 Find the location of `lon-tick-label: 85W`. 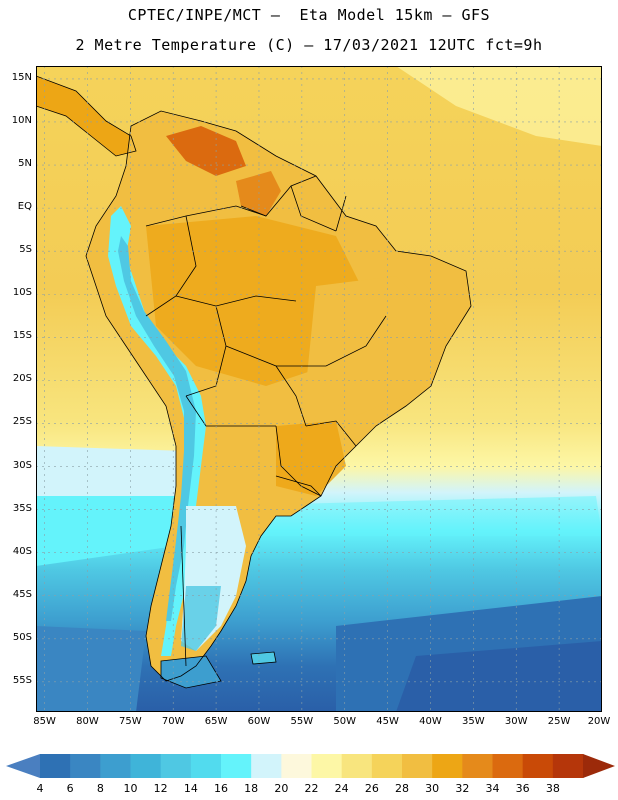

lon-tick-label: 85W is located at coordinates (44, 721).